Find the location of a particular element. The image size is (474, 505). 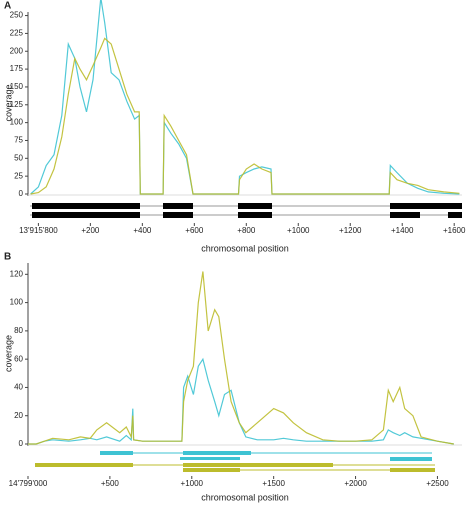

panel-label: B is located at coordinates (7, 257).